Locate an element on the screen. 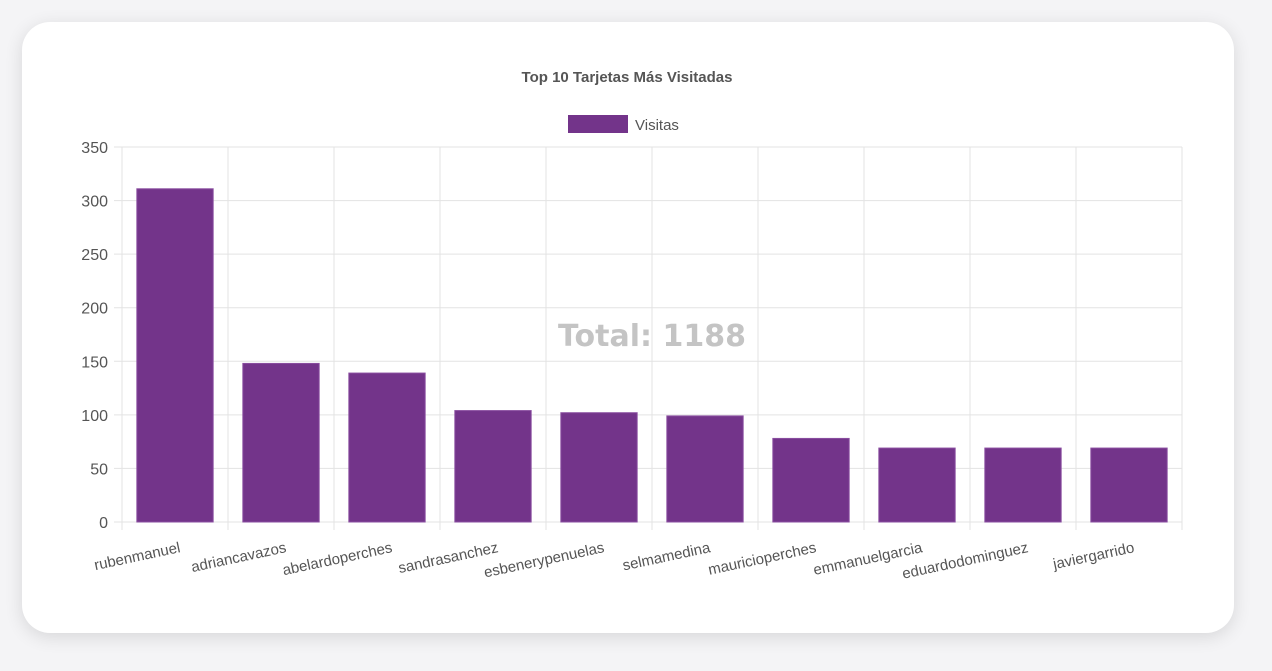  y-tick-label: 200 is located at coordinates (94, 309).